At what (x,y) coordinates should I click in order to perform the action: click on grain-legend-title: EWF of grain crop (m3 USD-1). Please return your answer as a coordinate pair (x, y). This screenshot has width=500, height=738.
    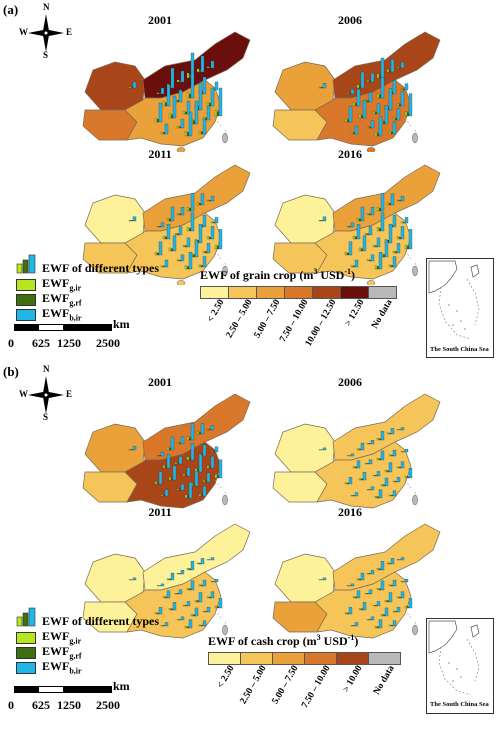
    Looking at the image, I should click on (277, 275).